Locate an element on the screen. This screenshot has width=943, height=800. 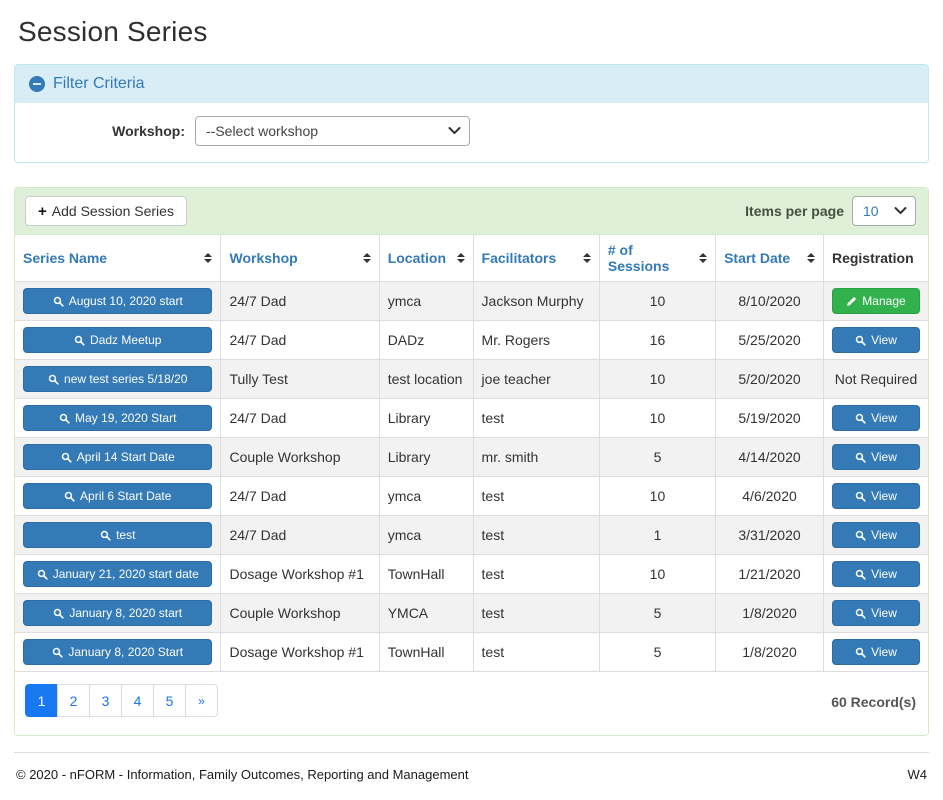
facilitators-cell: Mr. Rogers is located at coordinates (536, 340).